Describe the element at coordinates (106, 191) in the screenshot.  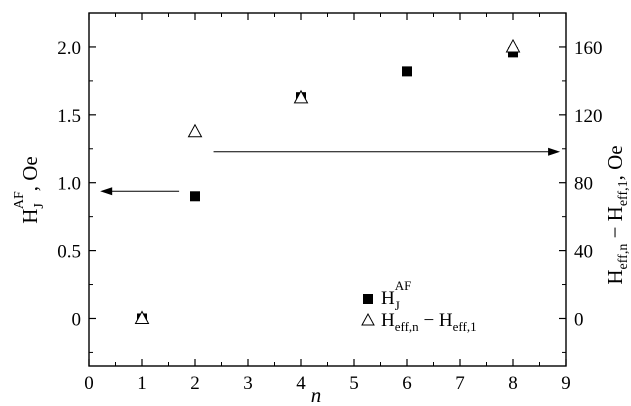
I see `arrow-left-head` at that location.